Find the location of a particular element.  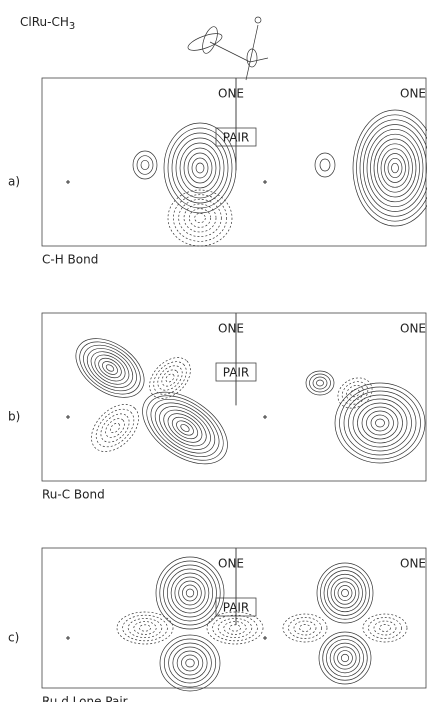

caption: Ru-C Bond is located at coordinates (73, 495).